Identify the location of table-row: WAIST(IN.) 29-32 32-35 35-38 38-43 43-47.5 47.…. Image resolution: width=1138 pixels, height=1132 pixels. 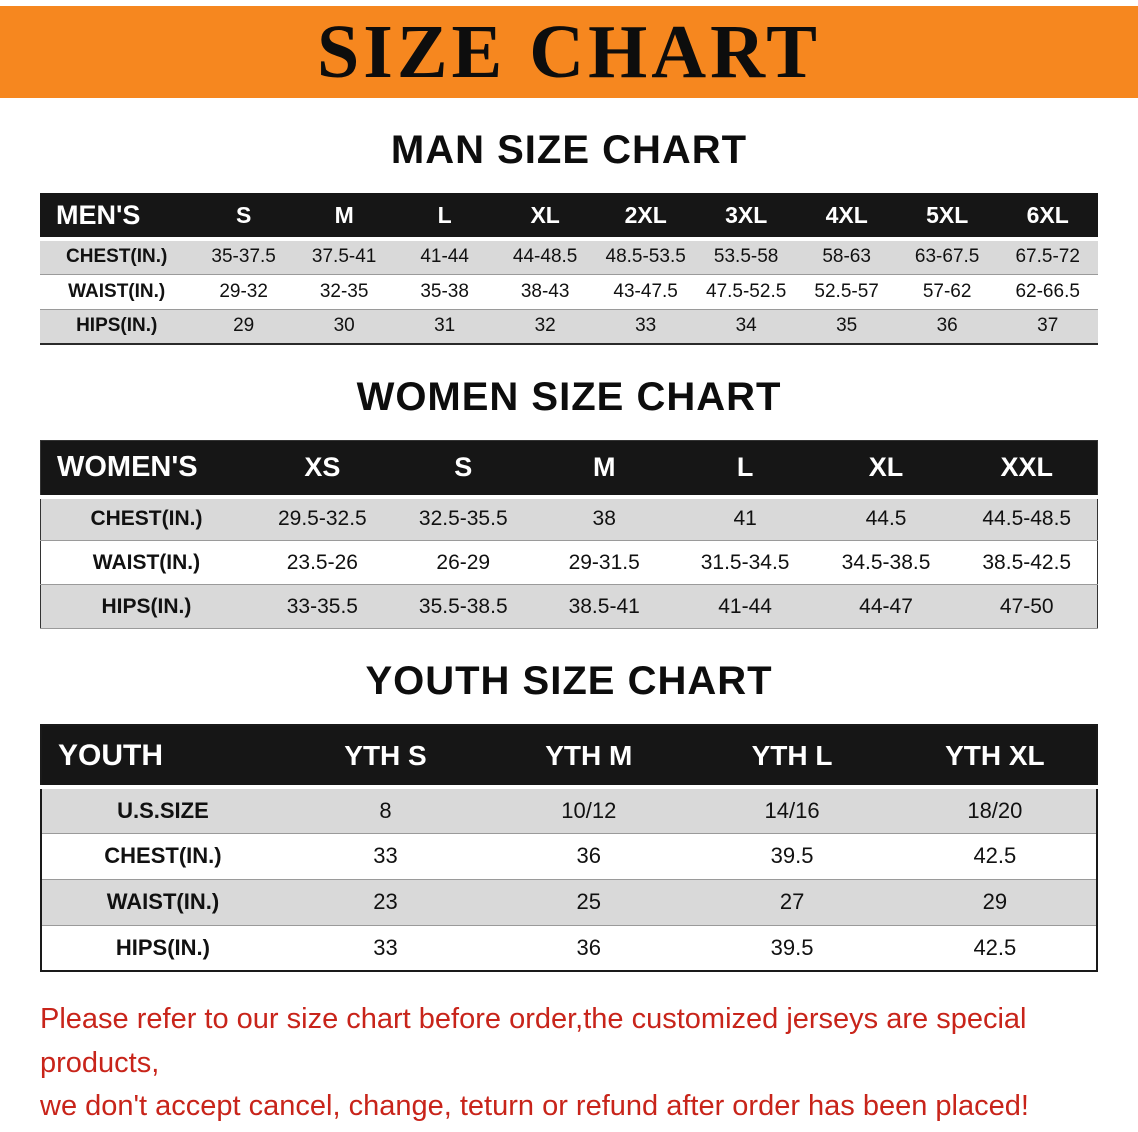
(569, 292).